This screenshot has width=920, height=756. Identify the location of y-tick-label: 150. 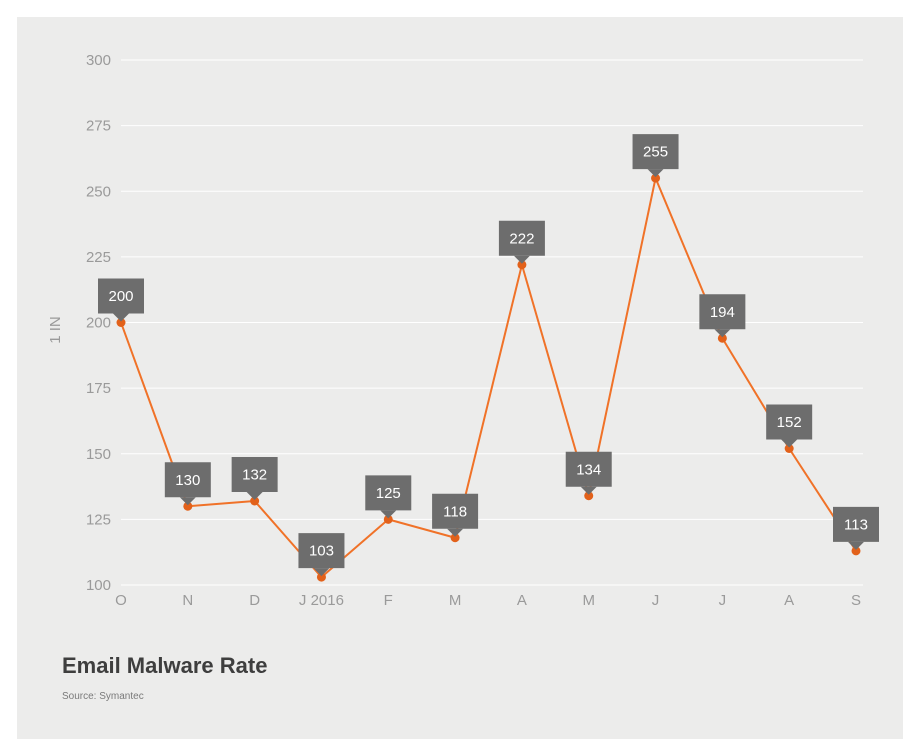
(98, 454).